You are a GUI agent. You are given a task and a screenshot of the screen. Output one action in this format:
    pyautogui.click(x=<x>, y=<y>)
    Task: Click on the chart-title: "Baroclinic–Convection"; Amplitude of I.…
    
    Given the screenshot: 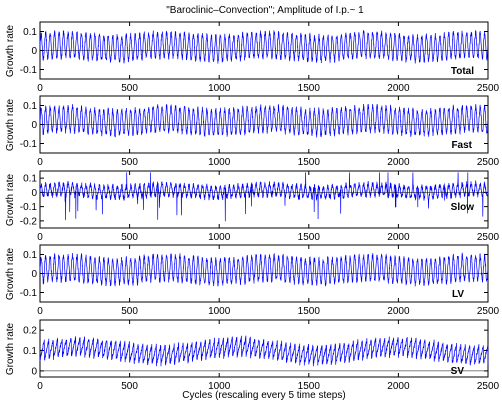 What is the action you would take?
    pyautogui.click(x=265, y=10)
    